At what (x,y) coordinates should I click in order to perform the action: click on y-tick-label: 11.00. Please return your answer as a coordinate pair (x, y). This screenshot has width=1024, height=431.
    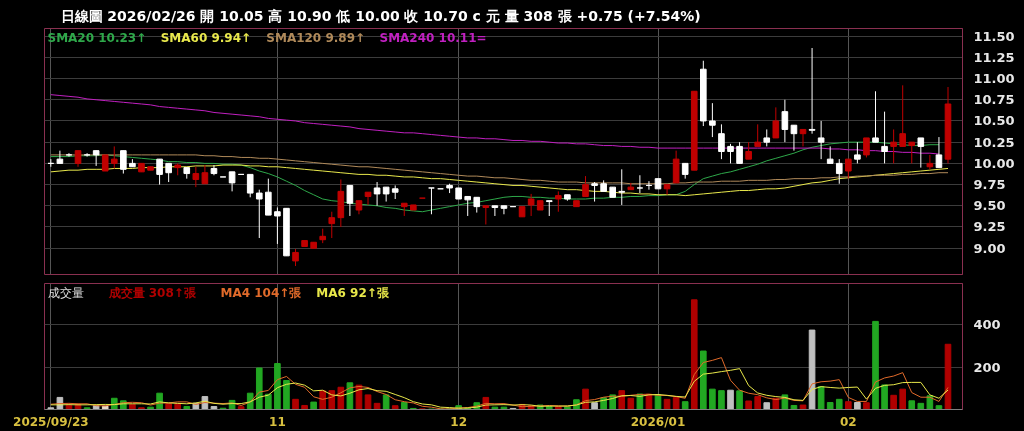
    Looking at the image, I should click on (994, 79).